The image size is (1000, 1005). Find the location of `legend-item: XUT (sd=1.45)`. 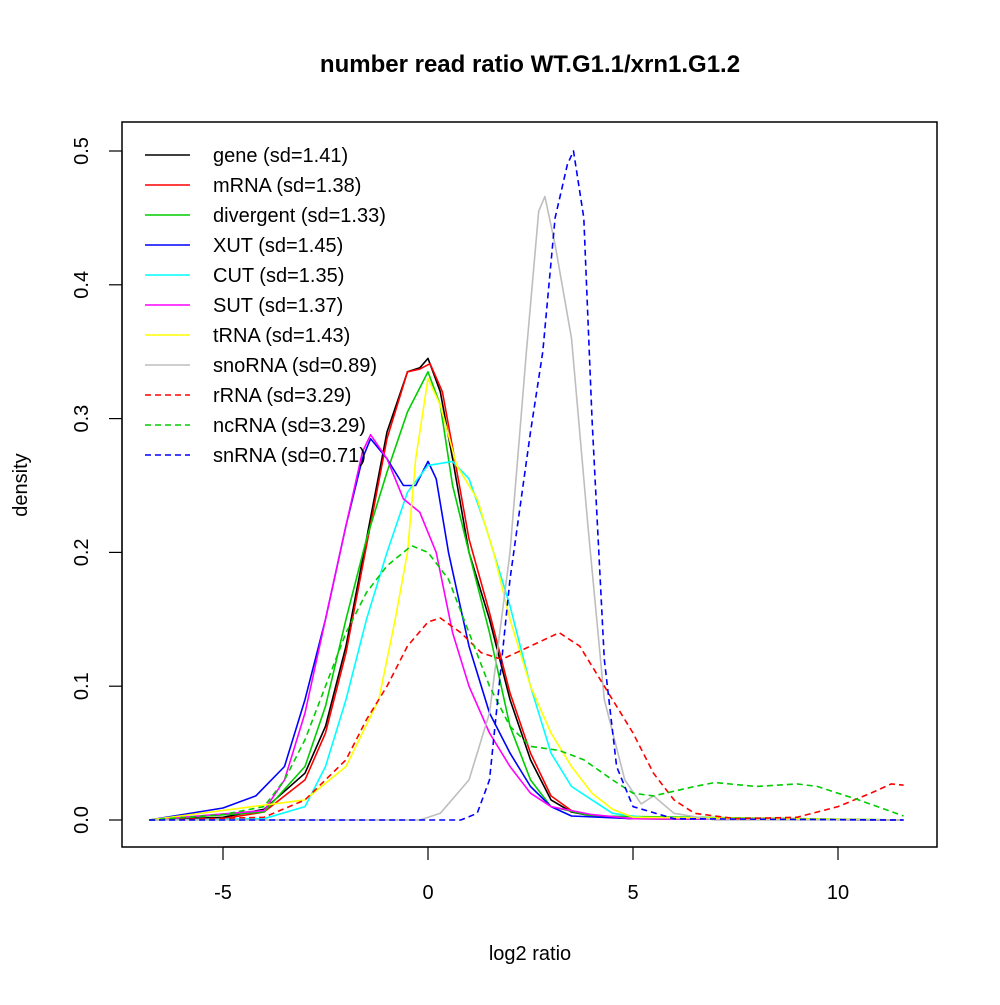

legend-item: XUT (sd=1.45) is located at coordinates (244, 246).